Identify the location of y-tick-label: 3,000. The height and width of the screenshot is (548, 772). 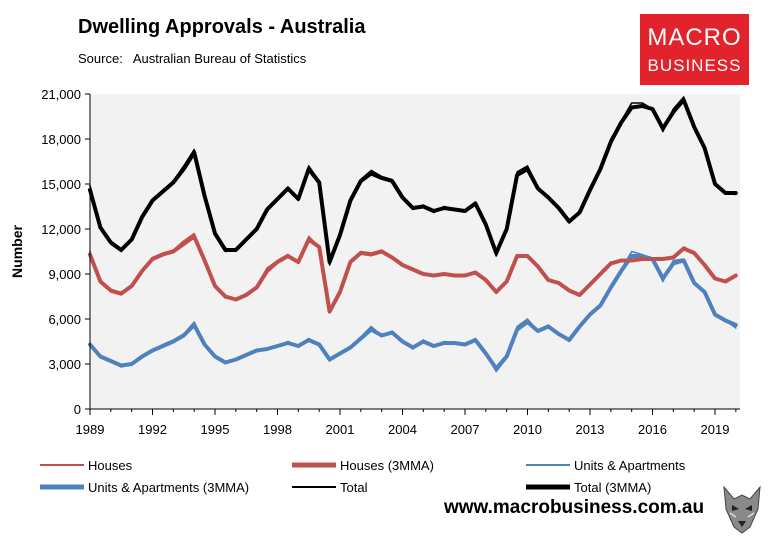
(64, 364).